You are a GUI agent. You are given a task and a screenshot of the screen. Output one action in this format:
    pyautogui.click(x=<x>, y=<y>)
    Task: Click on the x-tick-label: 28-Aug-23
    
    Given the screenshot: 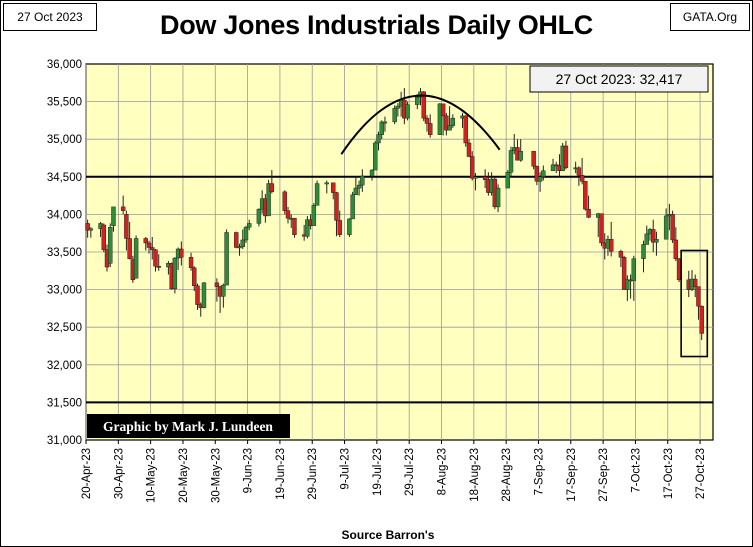 What is the action you would take?
    pyautogui.click(x=507, y=475)
    